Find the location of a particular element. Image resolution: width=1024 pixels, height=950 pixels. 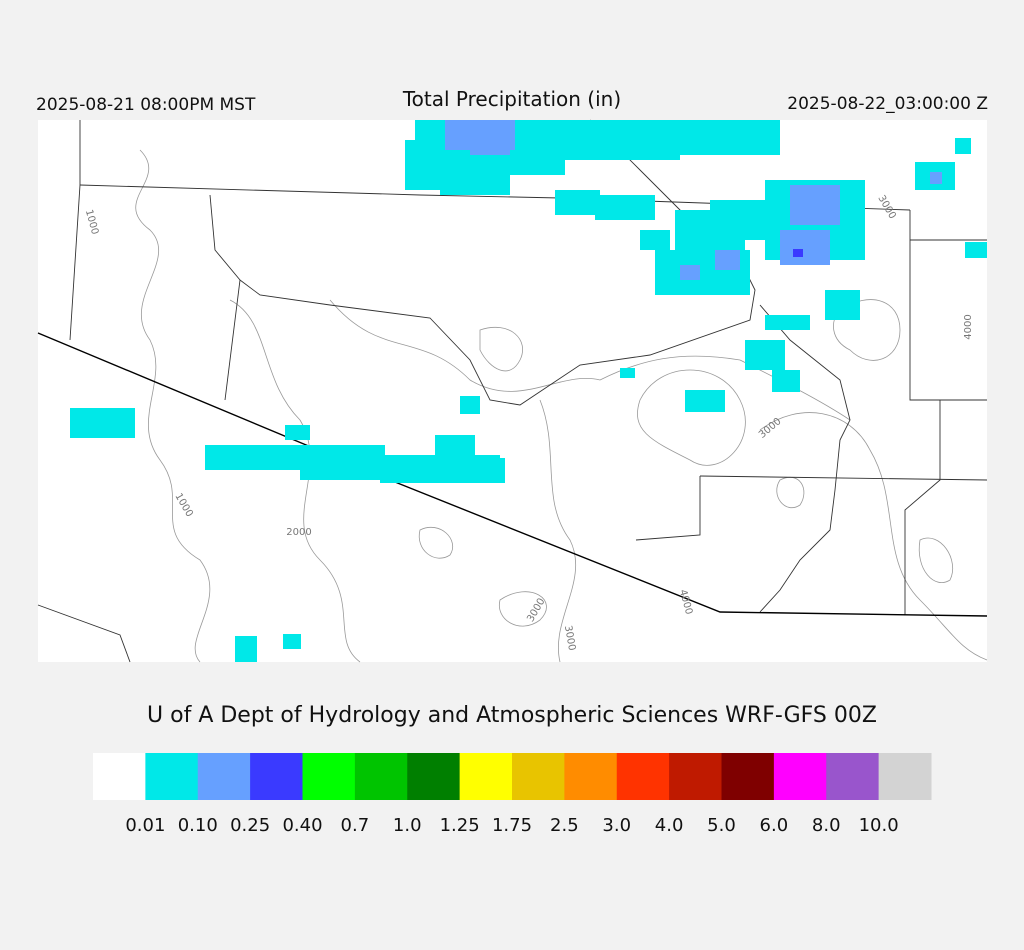

colorbar-label: 0.01 is located at coordinates (145, 825).